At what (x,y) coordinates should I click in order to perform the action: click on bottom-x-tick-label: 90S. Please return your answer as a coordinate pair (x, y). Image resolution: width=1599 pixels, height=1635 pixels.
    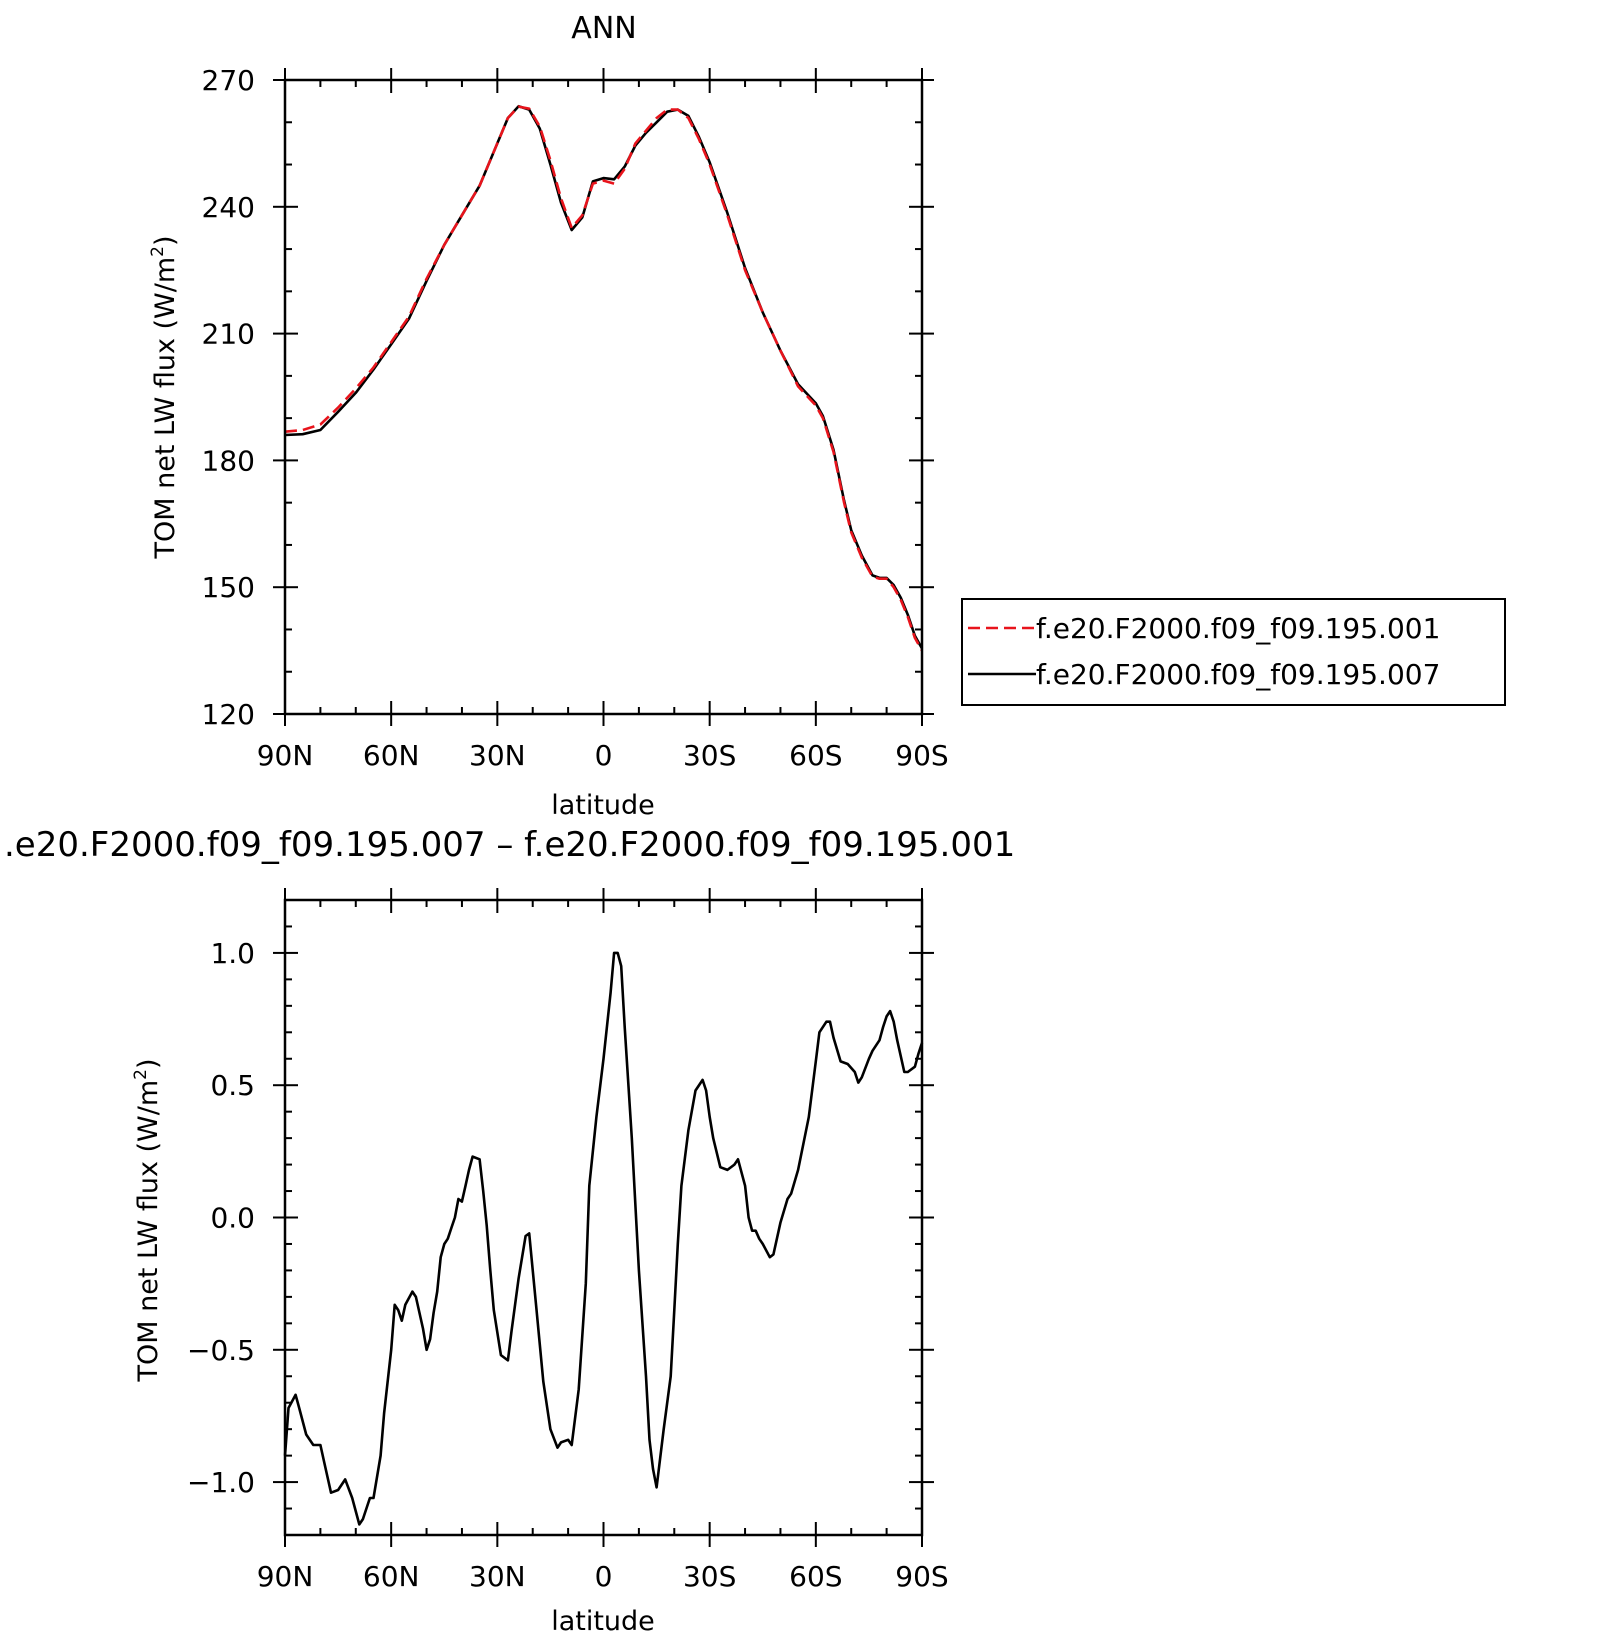
    Looking at the image, I should click on (921, 1576).